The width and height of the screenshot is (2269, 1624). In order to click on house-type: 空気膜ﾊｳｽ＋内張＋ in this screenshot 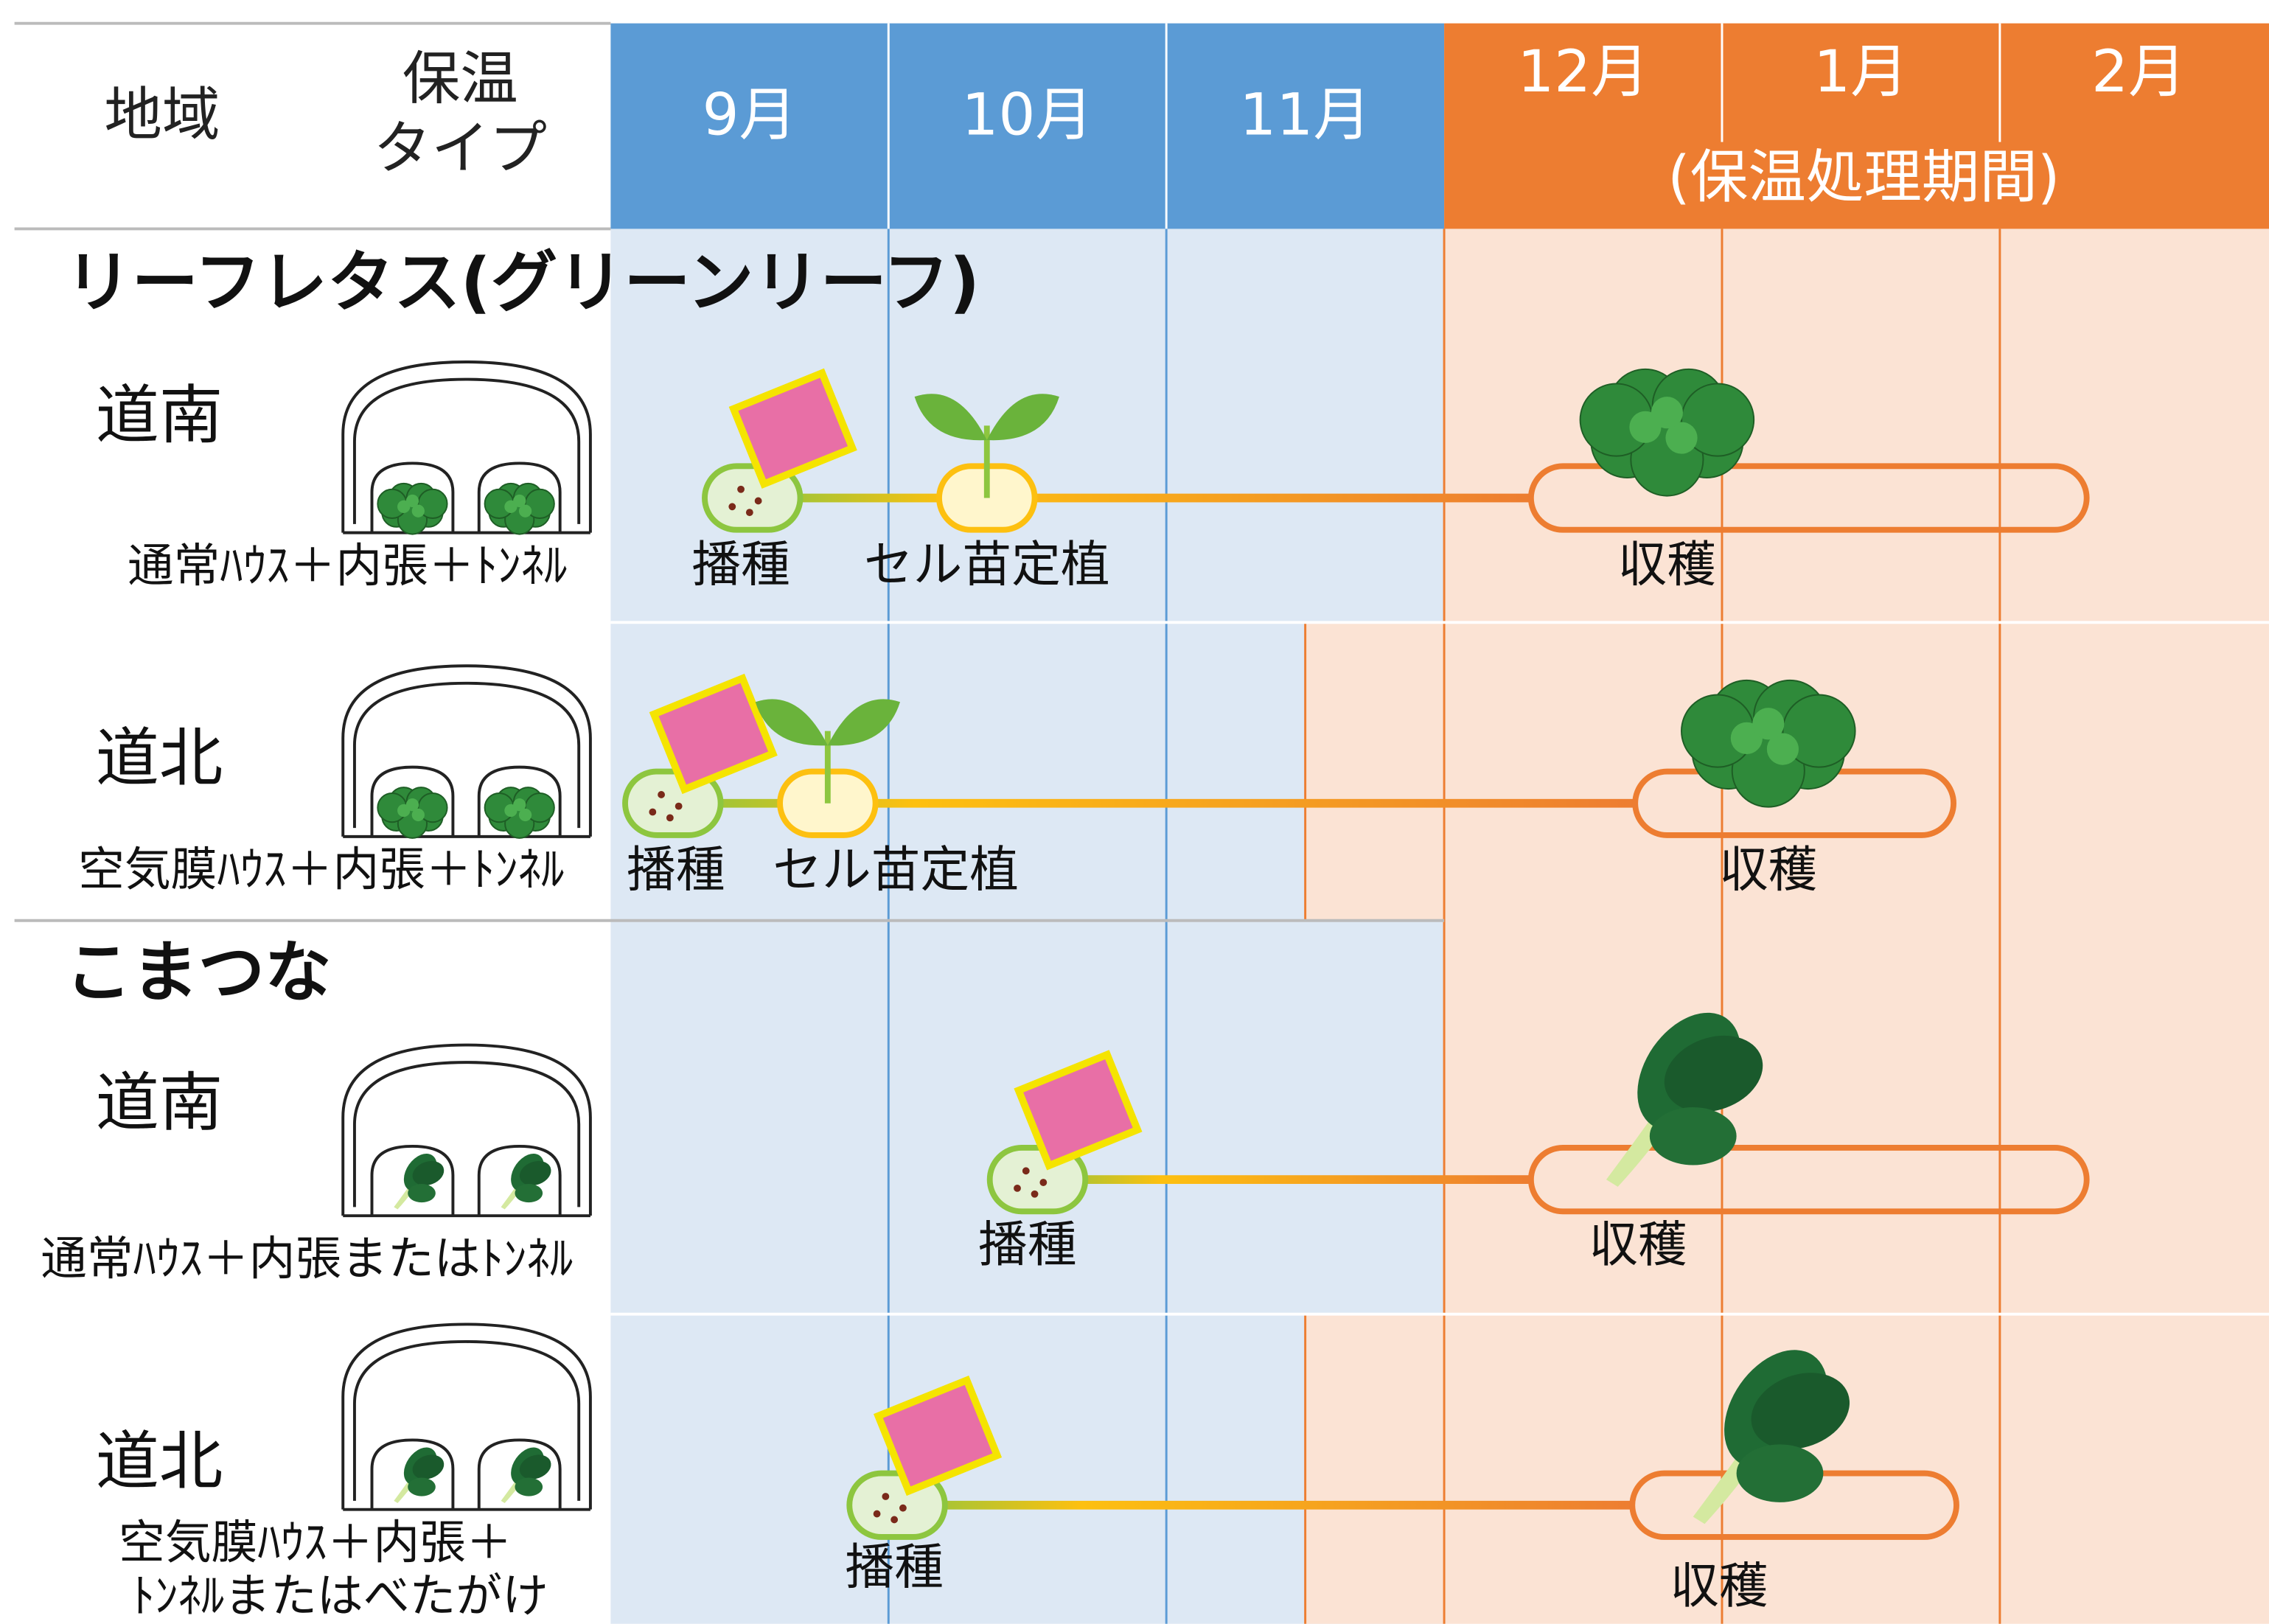, I will do `click(315, 1542)`.